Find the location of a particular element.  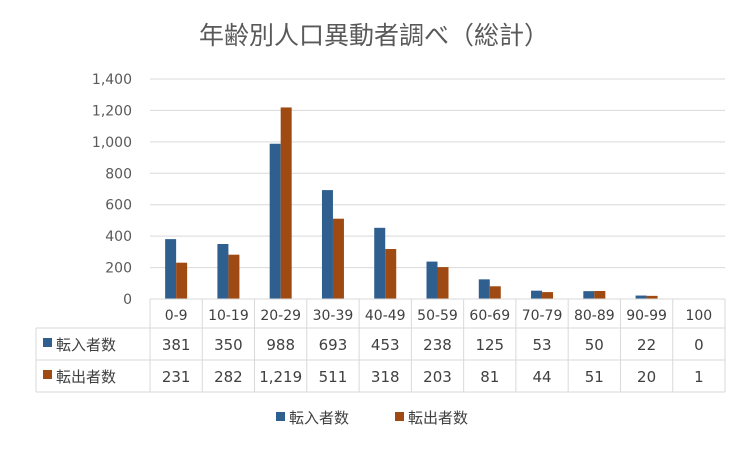

table-cell: 81 is located at coordinates (489, 377).